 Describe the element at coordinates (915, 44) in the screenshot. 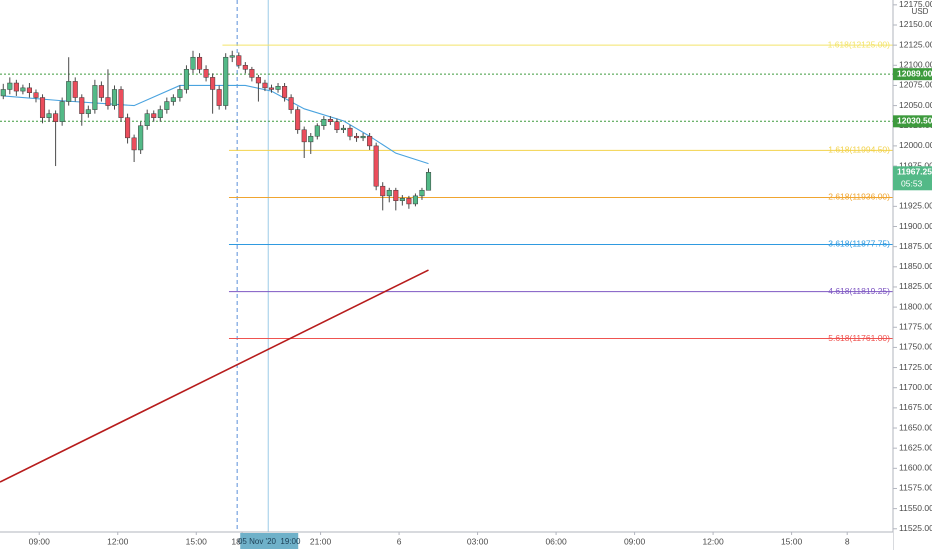

I see `y-tick-label: 12125.00` at that location.